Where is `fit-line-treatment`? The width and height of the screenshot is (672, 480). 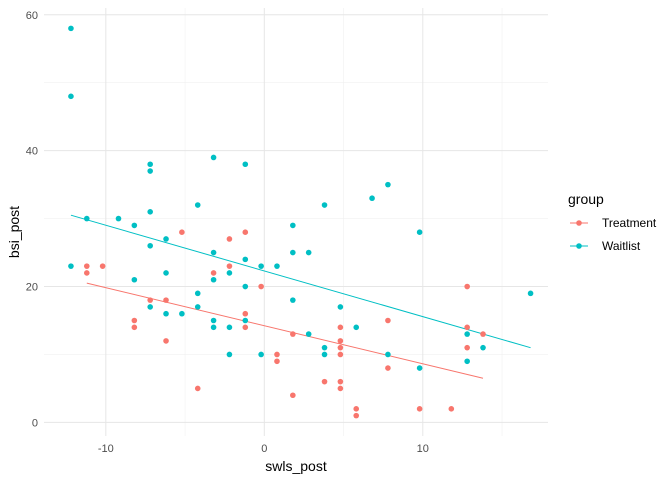 fit-line-treatment is located at coordinates (285, 330).